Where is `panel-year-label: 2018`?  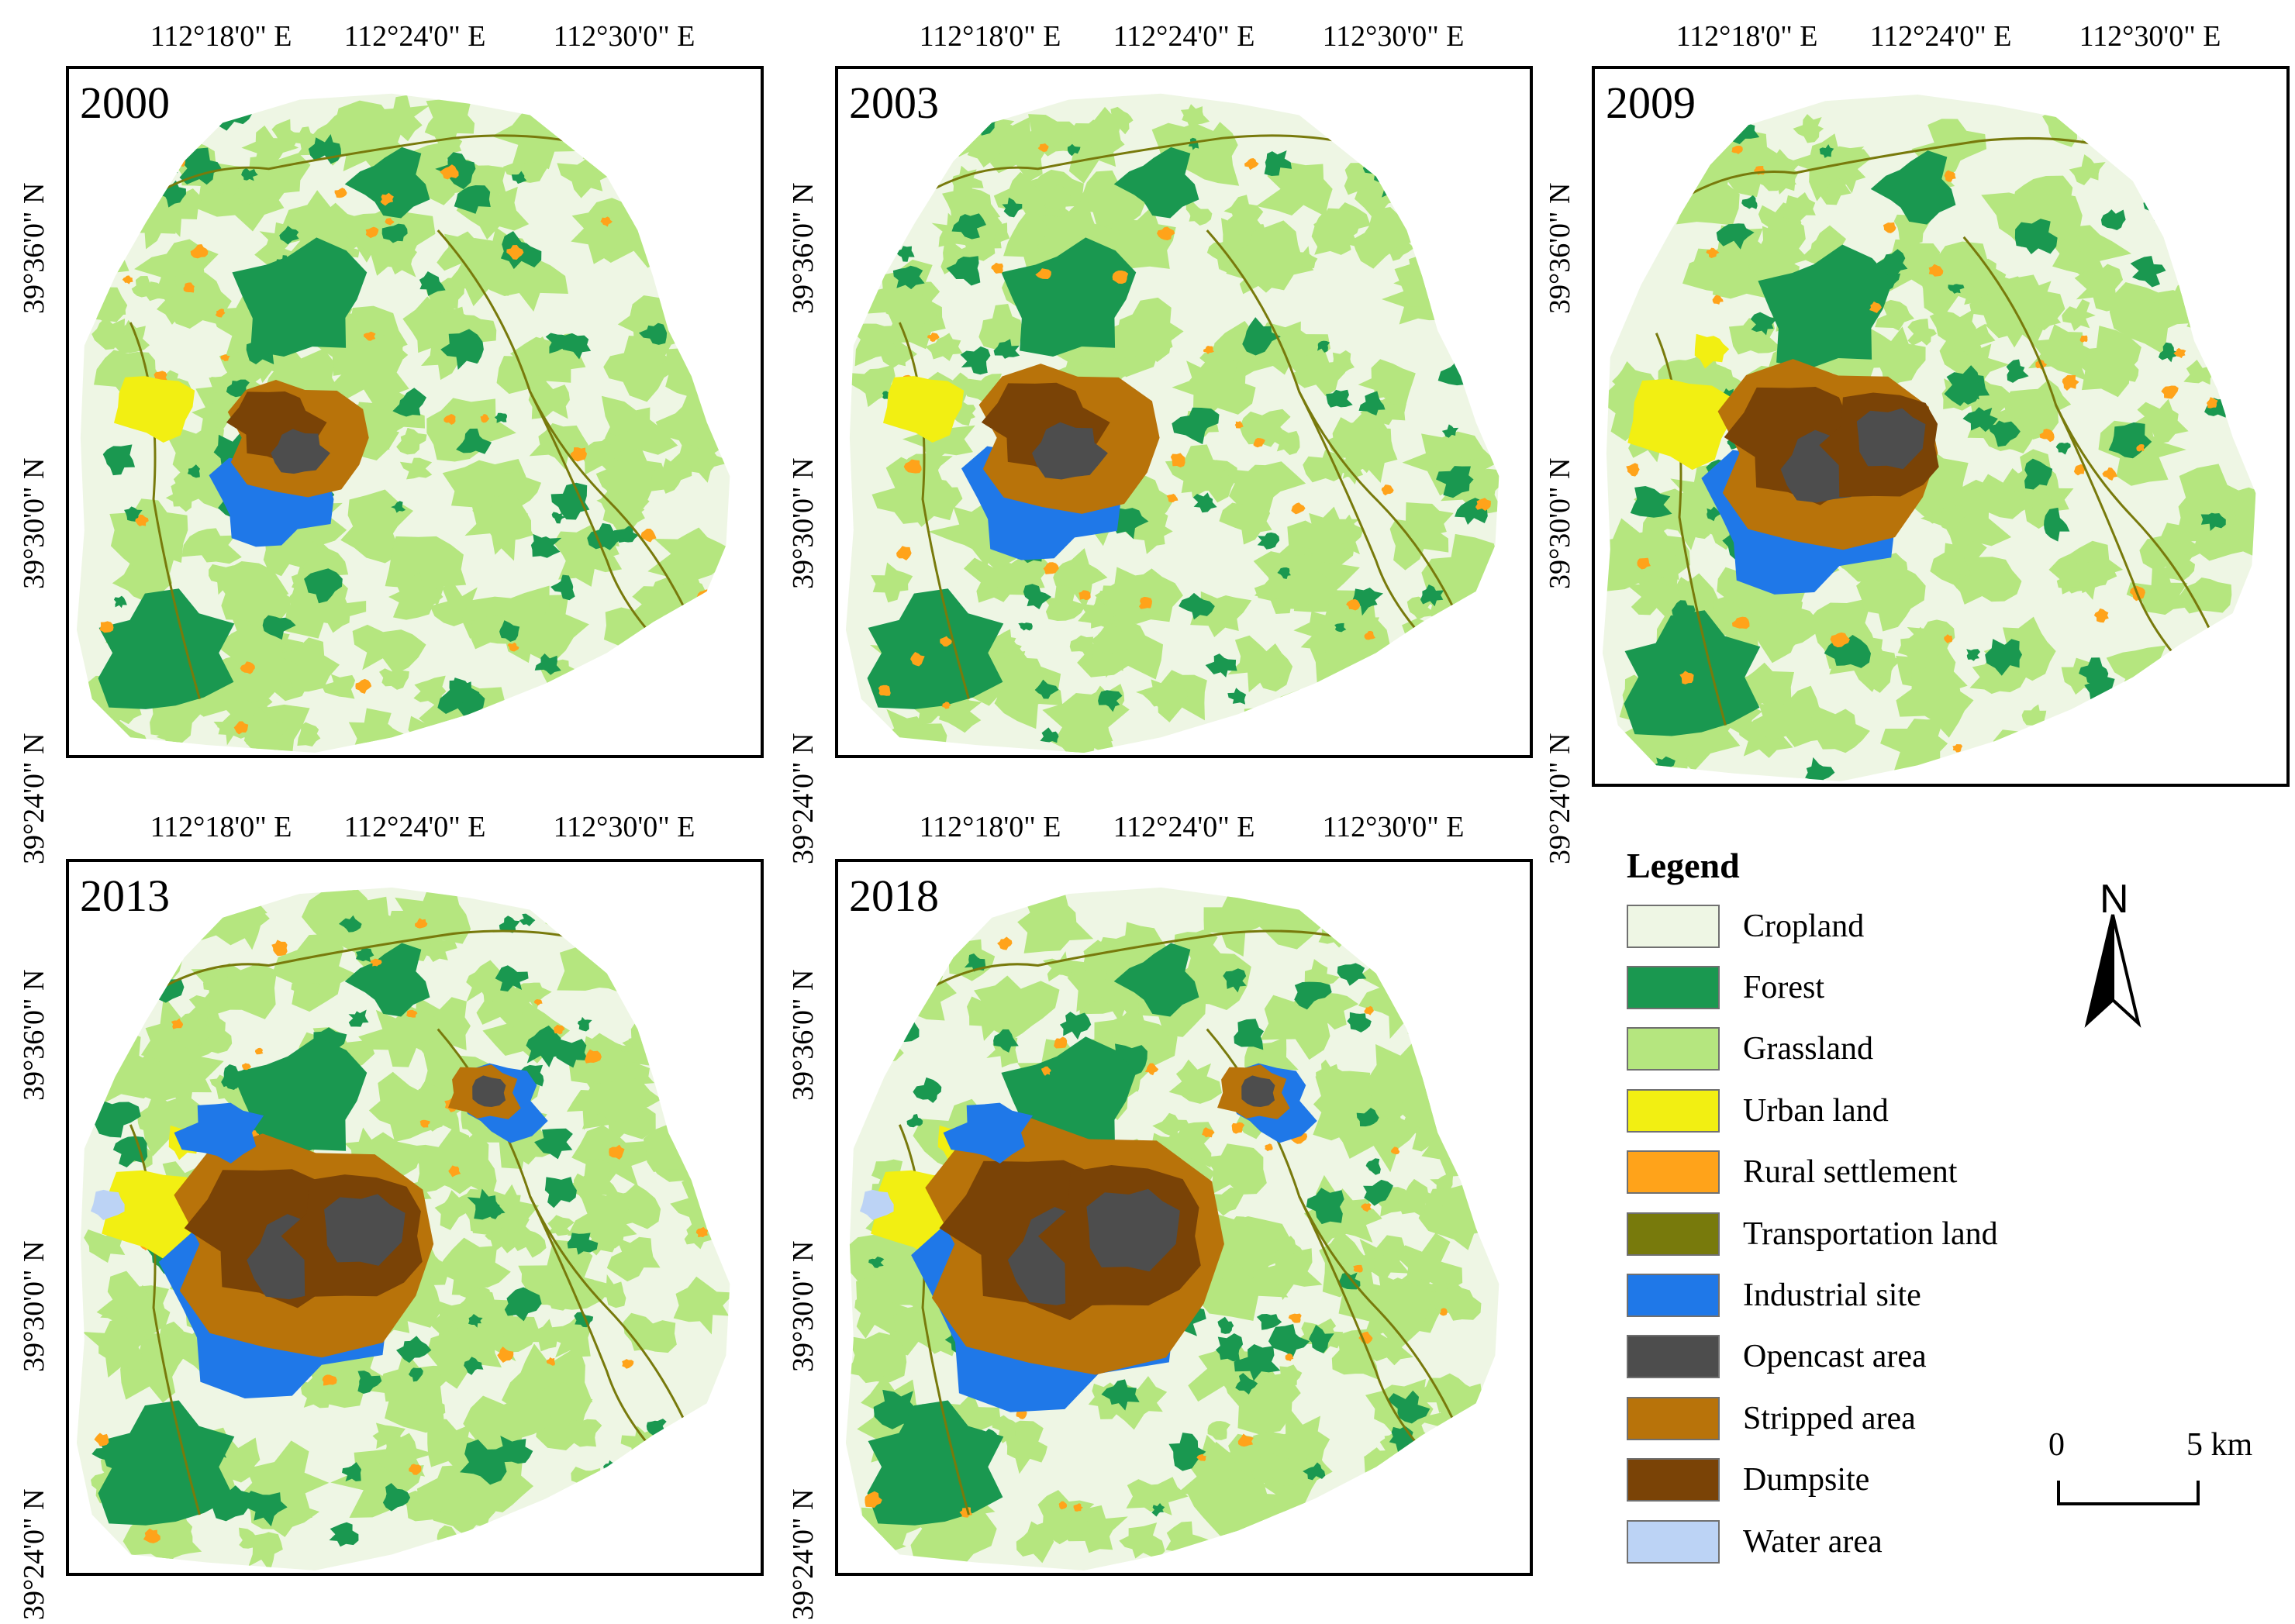
panel-year-label: 2018 is located at coordinates (894, 896).